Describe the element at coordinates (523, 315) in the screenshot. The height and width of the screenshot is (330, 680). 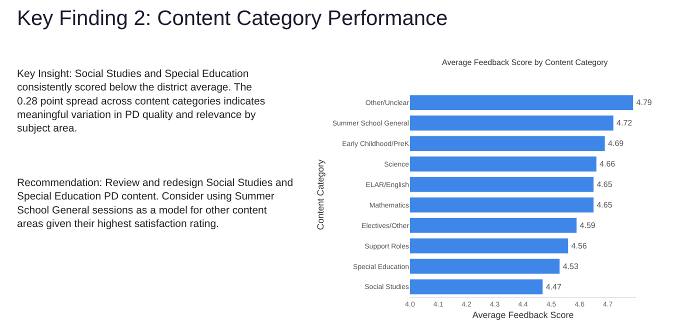
I see `x-axis-title: Average Feedback Score` at that location.